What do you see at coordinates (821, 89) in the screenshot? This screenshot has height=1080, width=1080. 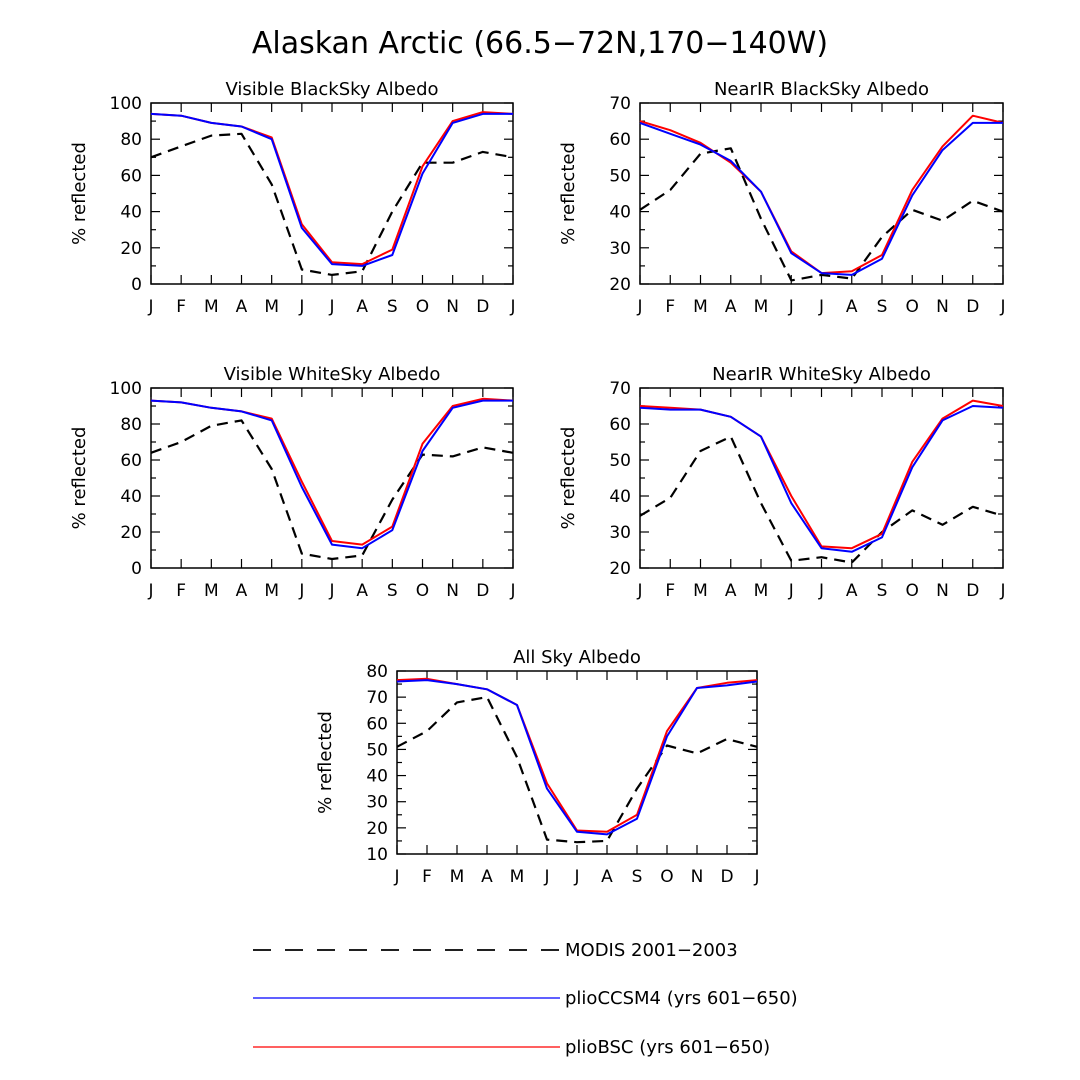 I see `panel-title: NearIR BlackSky Albedo` at bounding box center [821, 89].